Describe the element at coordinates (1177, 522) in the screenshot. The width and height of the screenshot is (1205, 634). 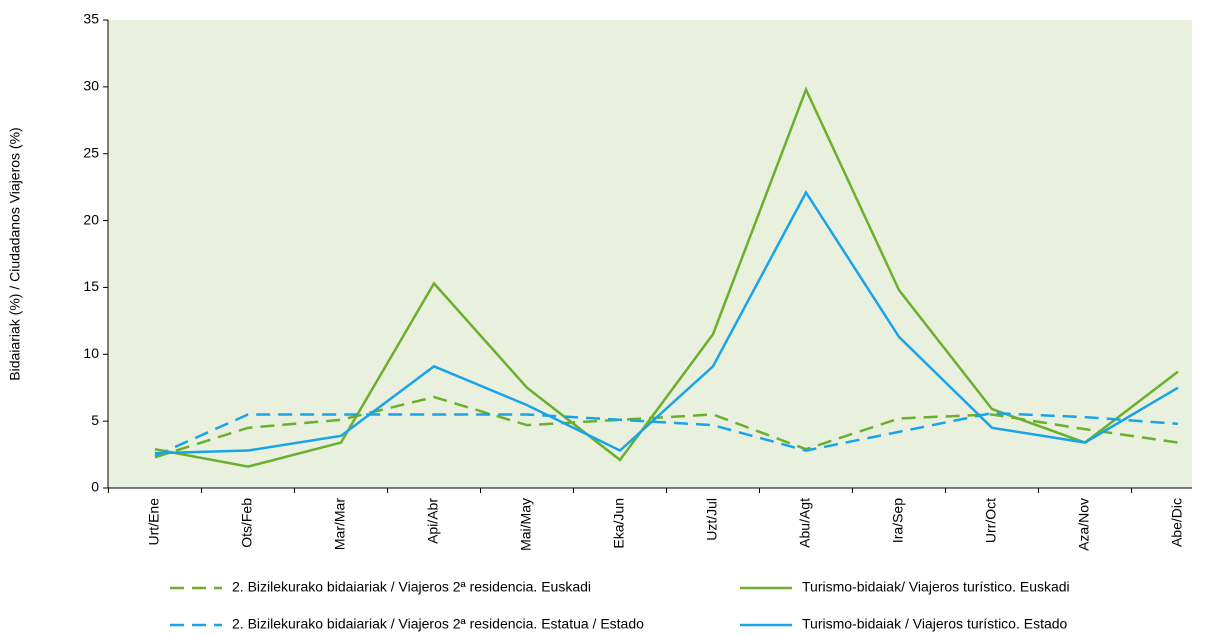
I see `x-tick-label: Abe/Dic` at that location.